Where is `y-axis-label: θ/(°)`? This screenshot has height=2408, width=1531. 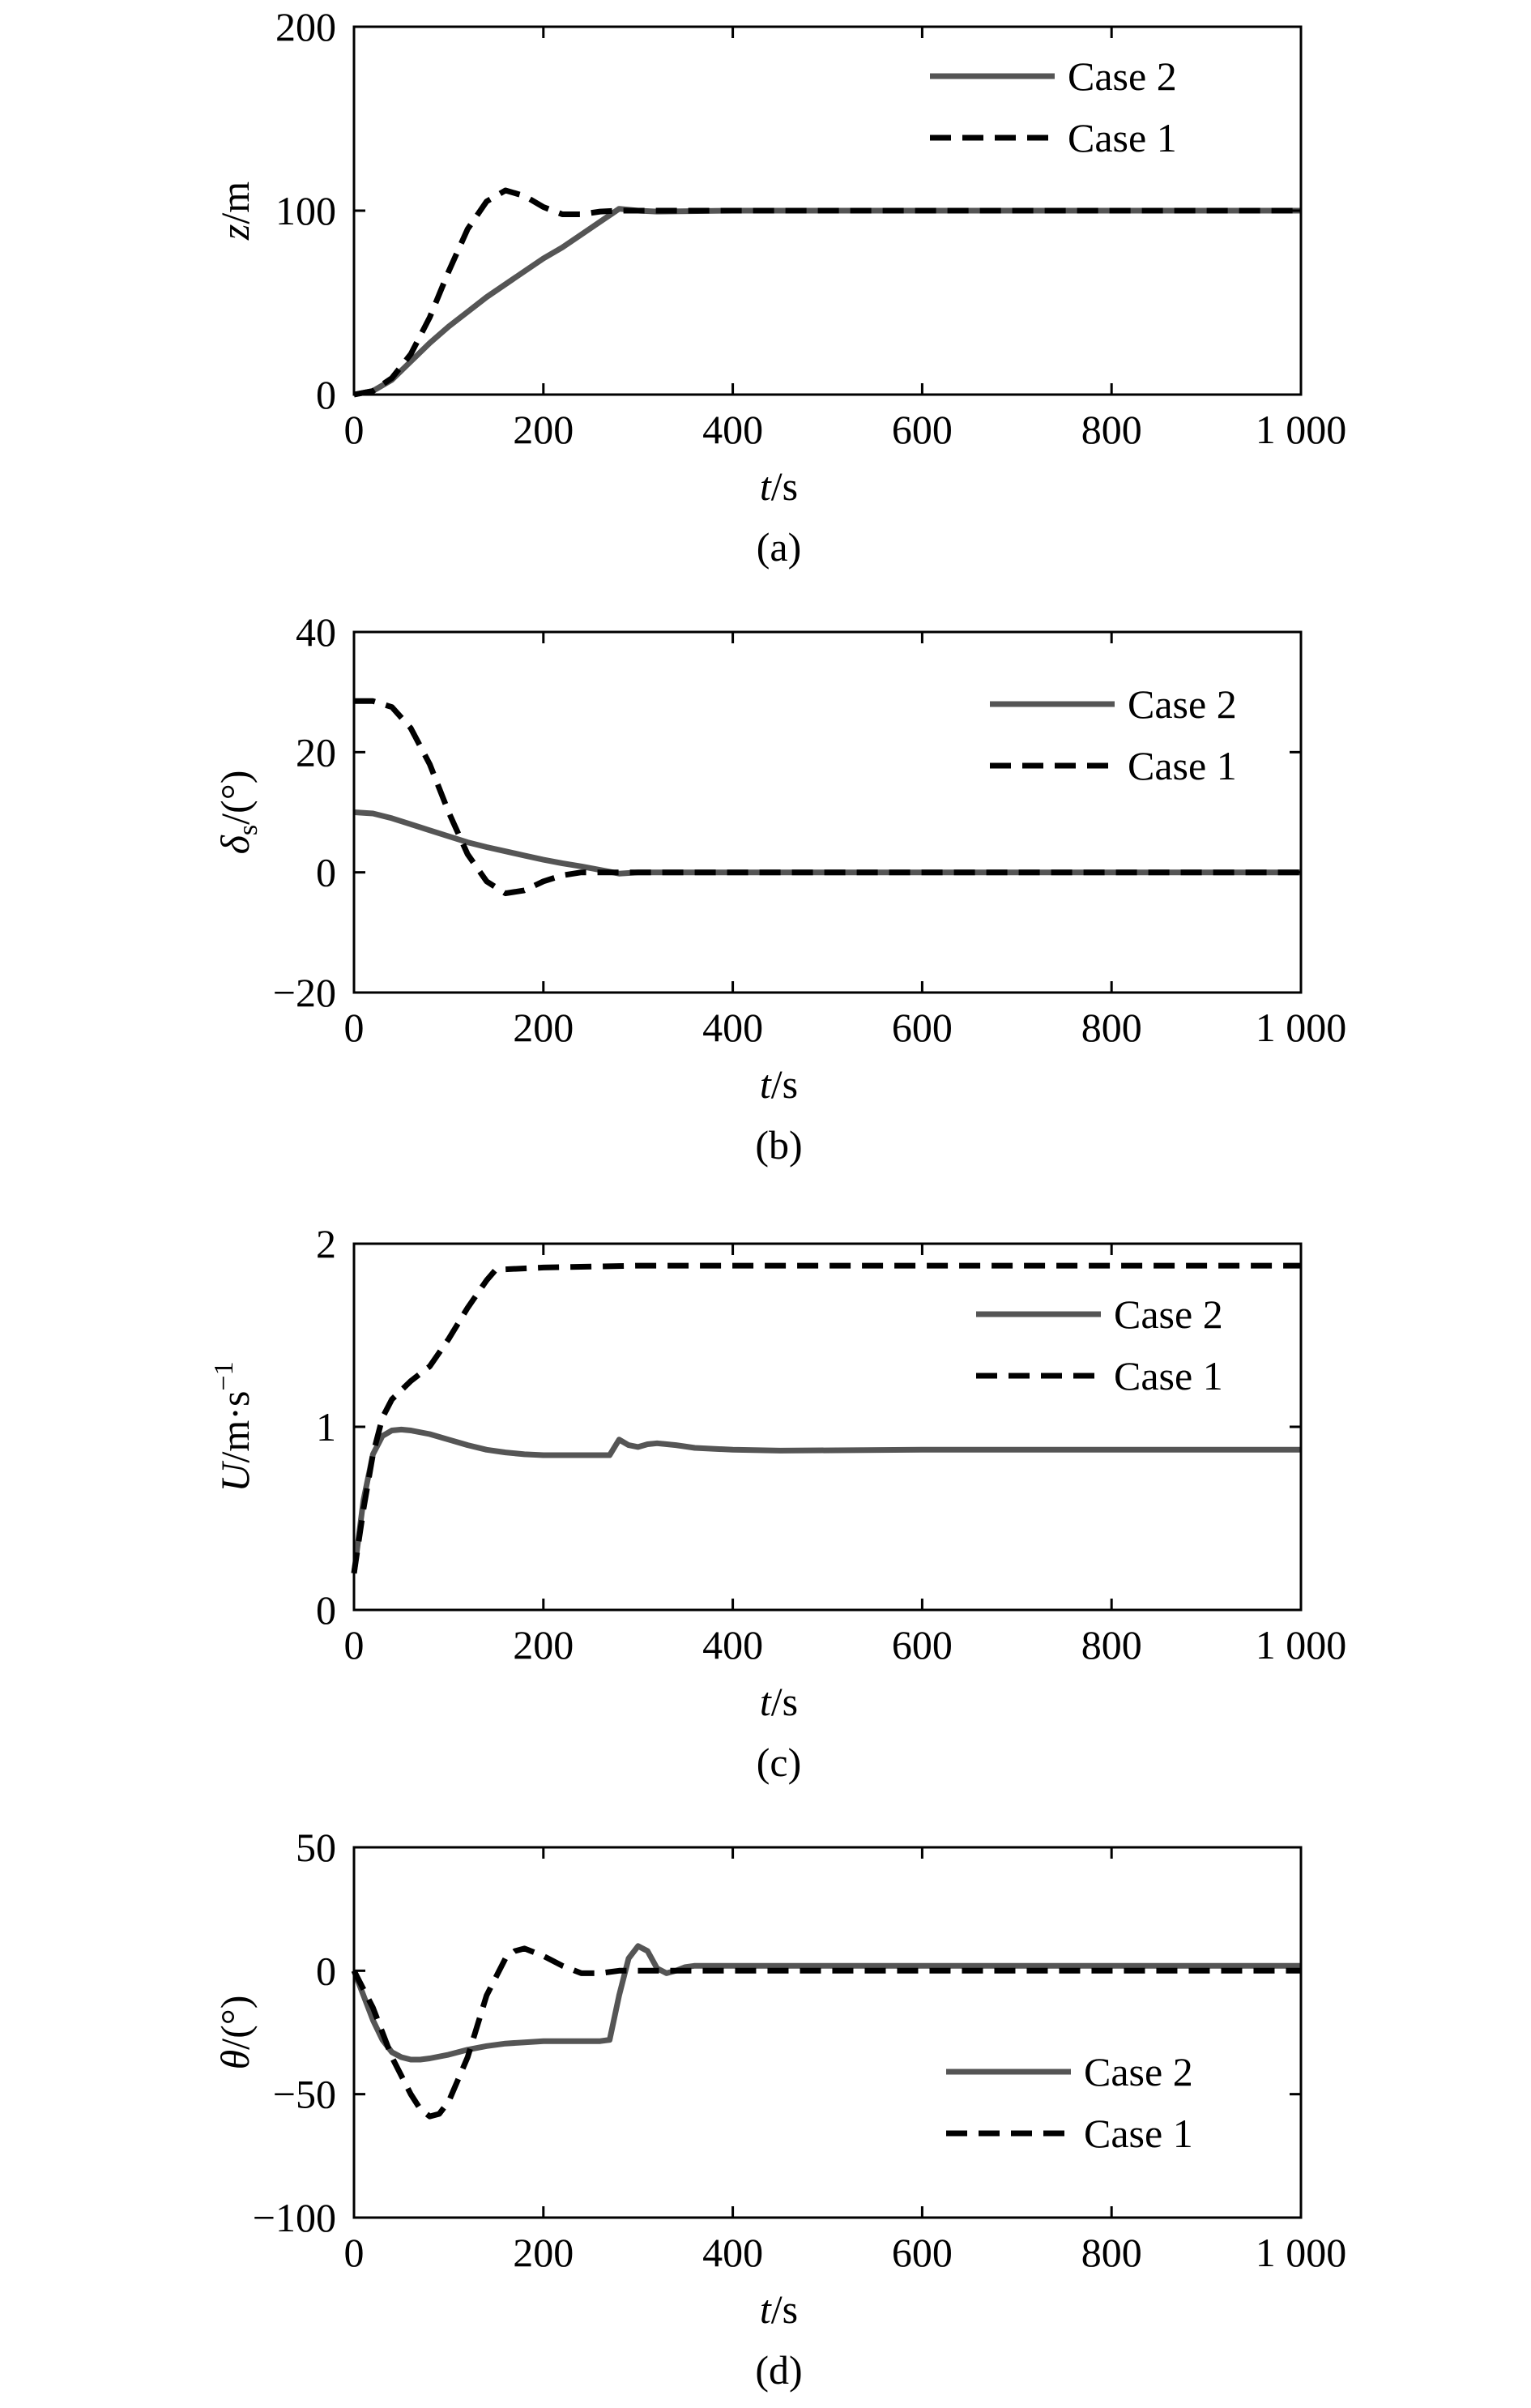
y-axis-label: θ/(°) is located at coordinates (235, 2033).